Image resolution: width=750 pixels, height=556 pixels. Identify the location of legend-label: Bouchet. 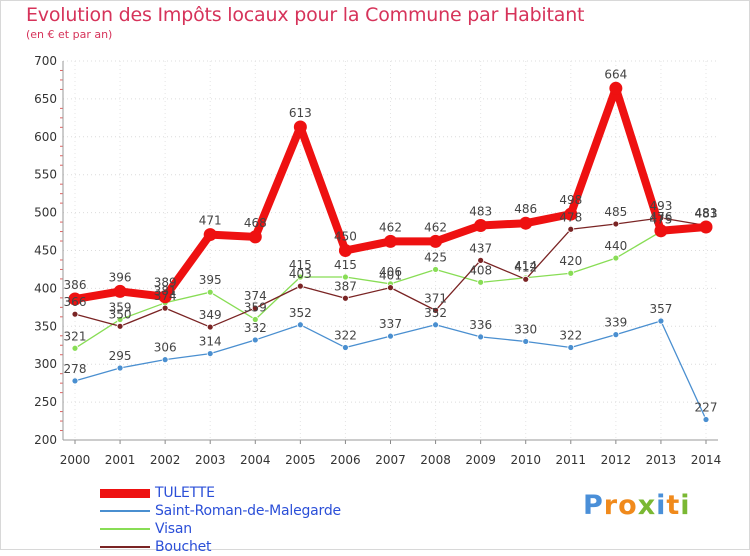
(183, 547).